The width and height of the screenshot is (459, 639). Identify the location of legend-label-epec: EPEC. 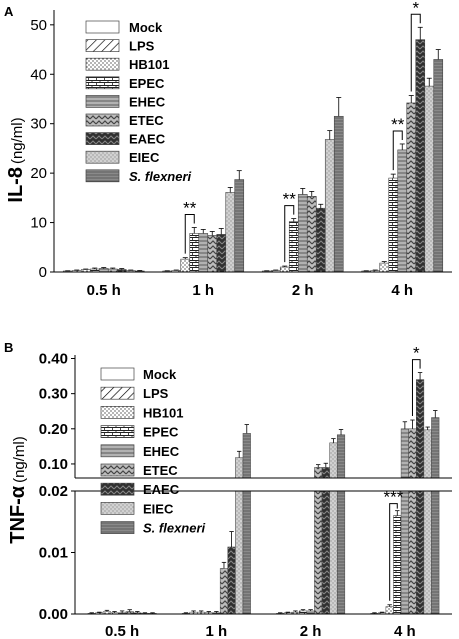
(147, 83).